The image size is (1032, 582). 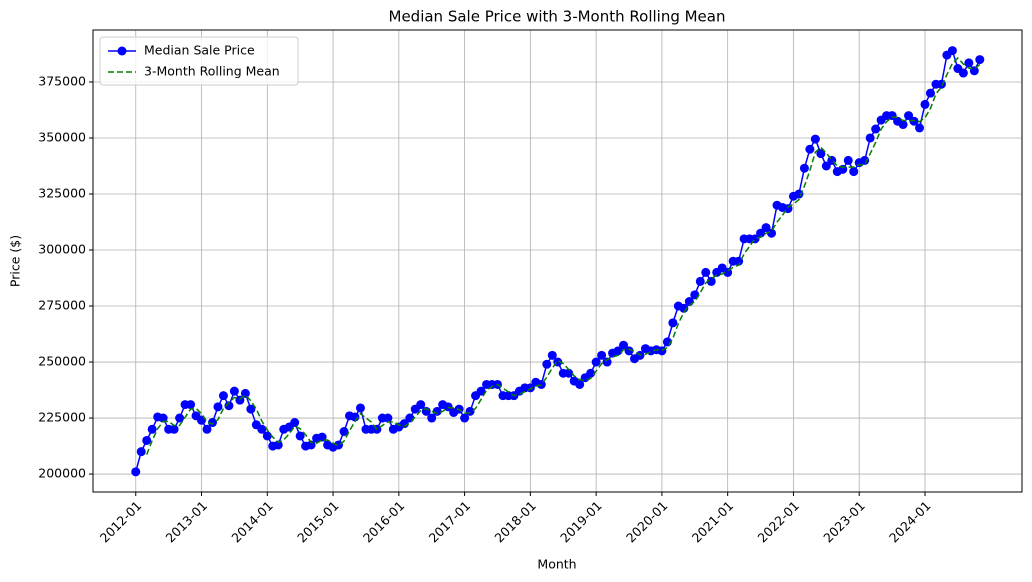 I want to click on y-tick-label: 325000, so click(x=62, y=193).